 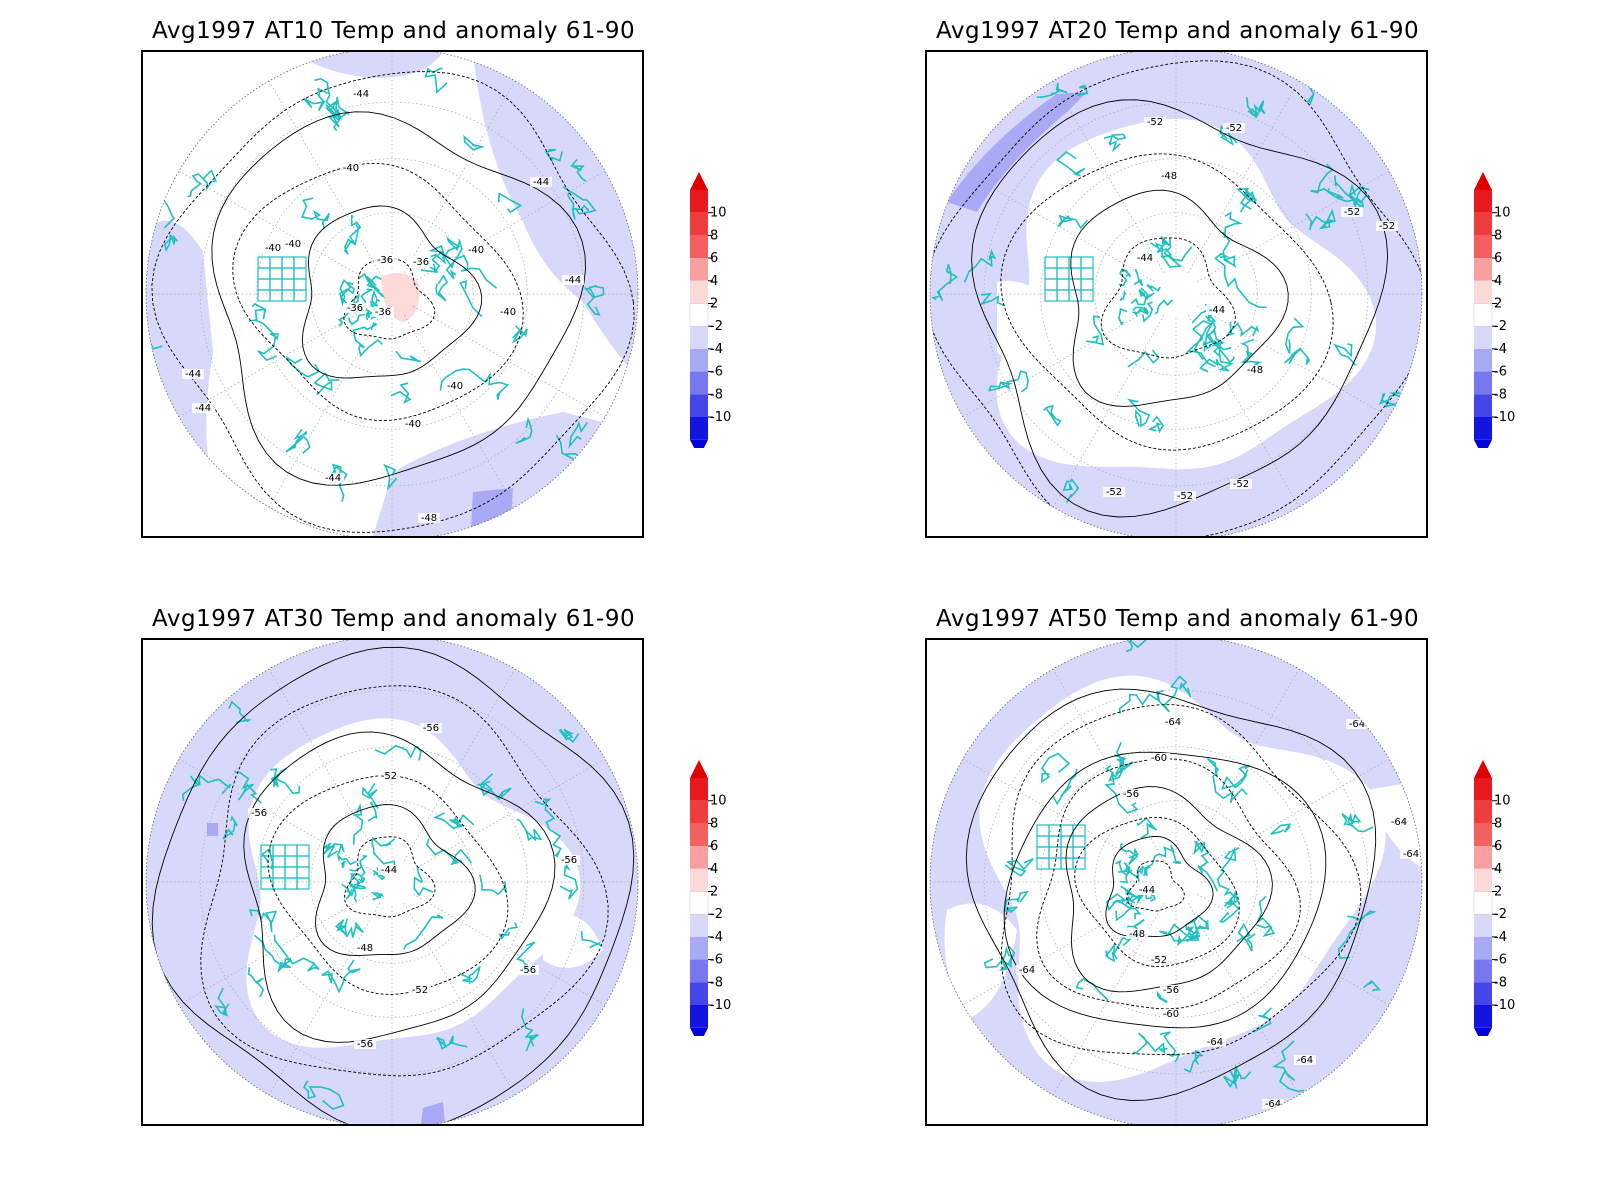 I want to click on colorbar-tick-label: -6, so click(x=716, y=960).